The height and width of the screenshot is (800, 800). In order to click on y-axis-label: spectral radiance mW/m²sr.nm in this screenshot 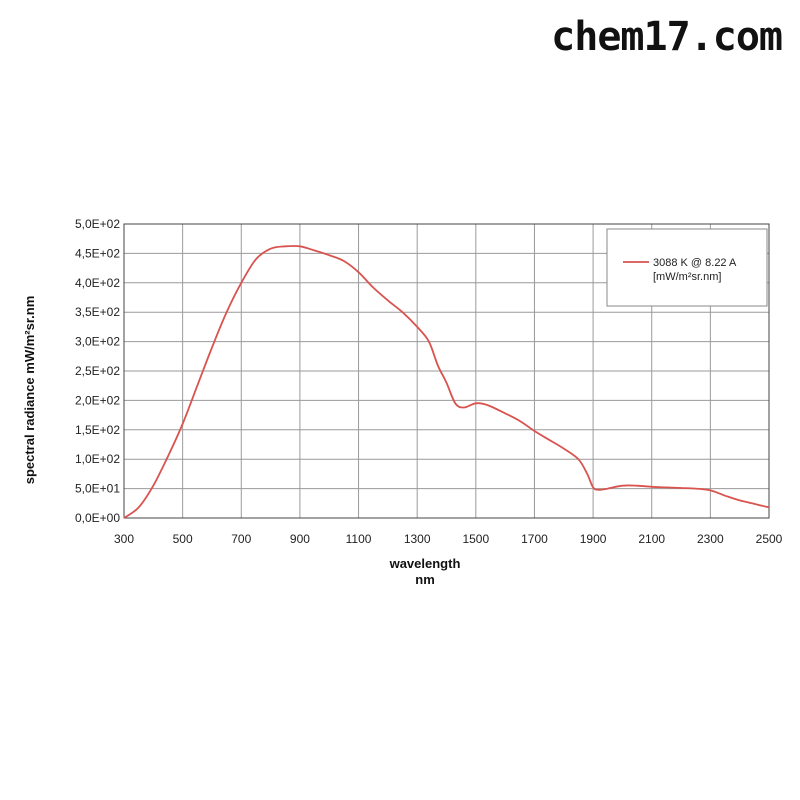, I will do `click(29, 390)`.